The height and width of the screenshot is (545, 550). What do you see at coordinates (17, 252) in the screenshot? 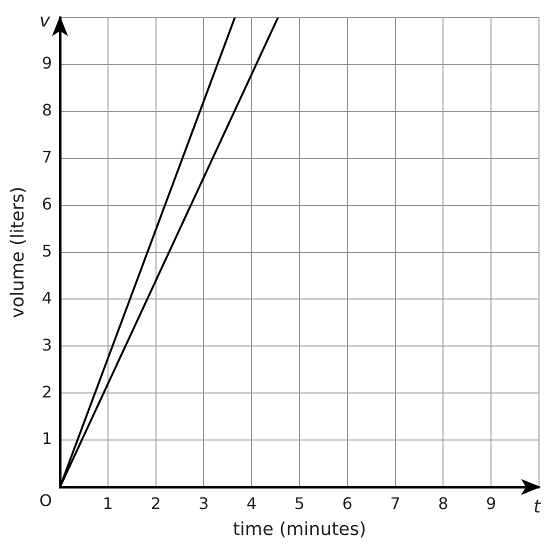
I see `y-axis-title: volume (liters)` at bounding box center [17, 252].